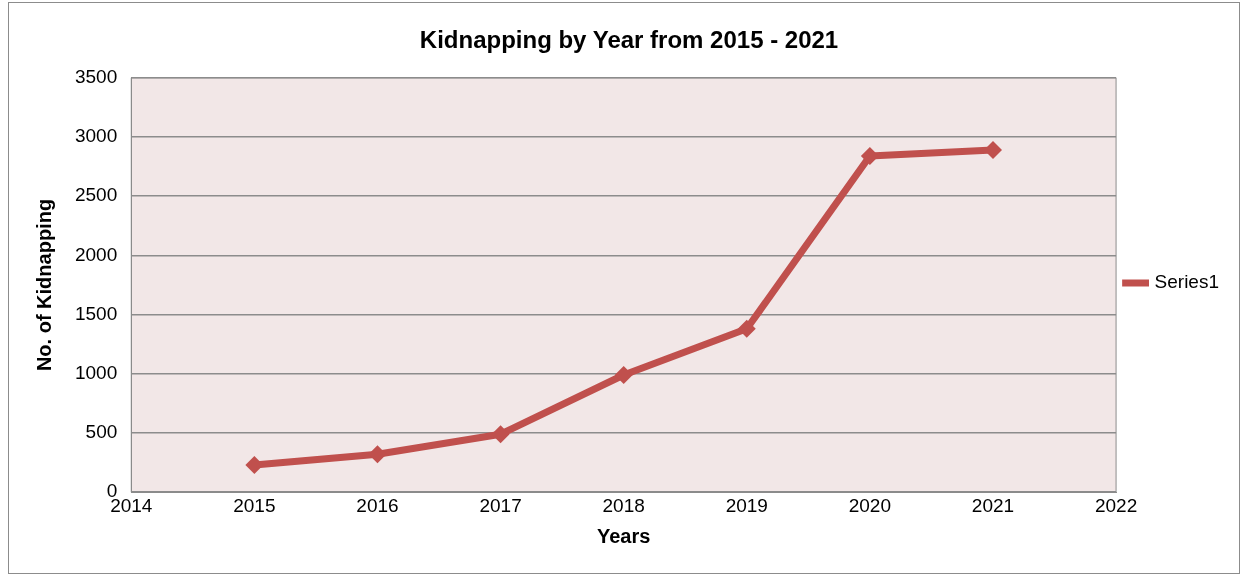 The image size is (1244, 577). What do you see at coordinates (96, 254) in the screenshot?
I see `y-tick-label: 2000` at bounding box center [96, 254].